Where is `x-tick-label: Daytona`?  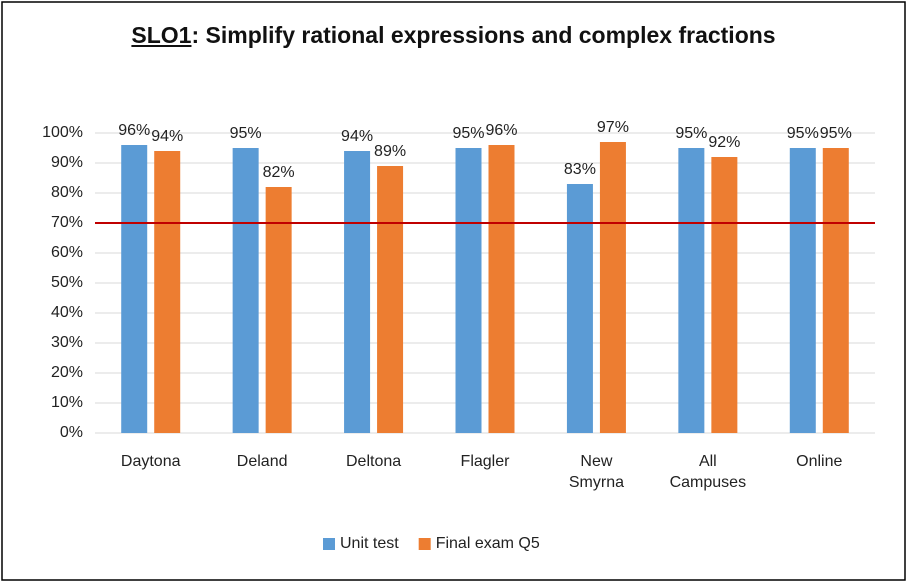 x-tick-label: Daytona is located at coordinates (150, 461).